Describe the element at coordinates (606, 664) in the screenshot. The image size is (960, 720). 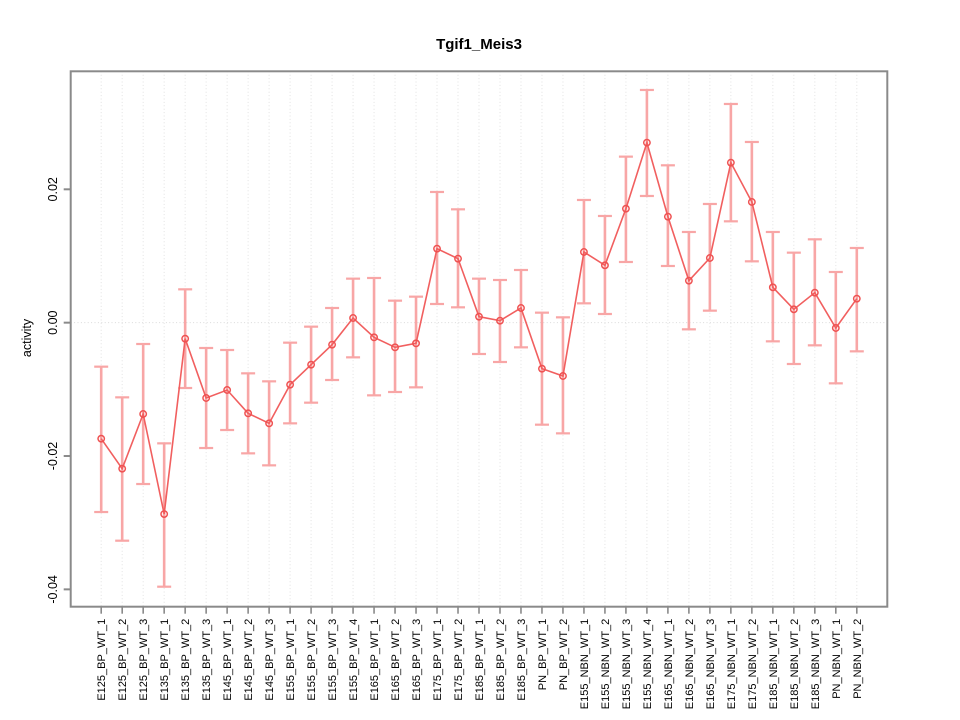
I see `x-tick-label: E155_NBN_WT_2` at that location.